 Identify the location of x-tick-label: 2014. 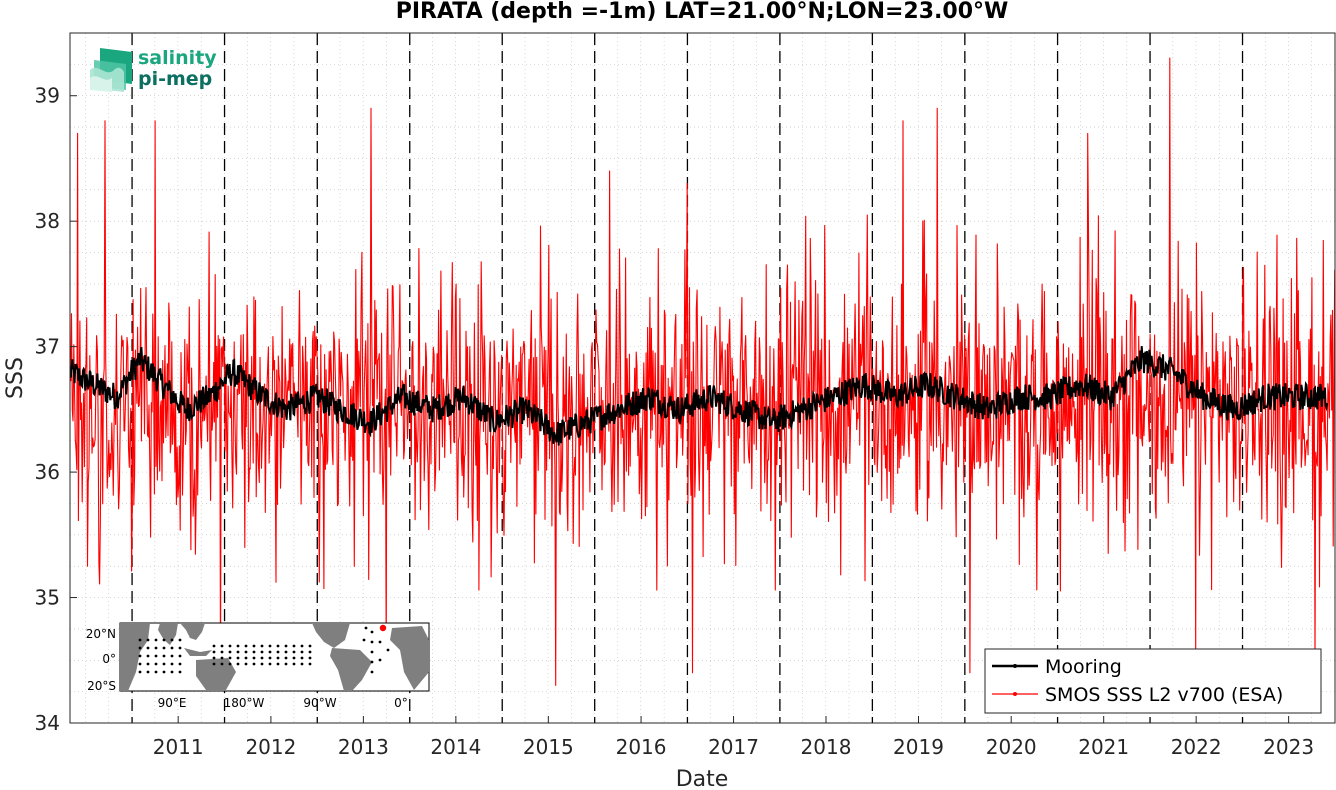
(455, 747).